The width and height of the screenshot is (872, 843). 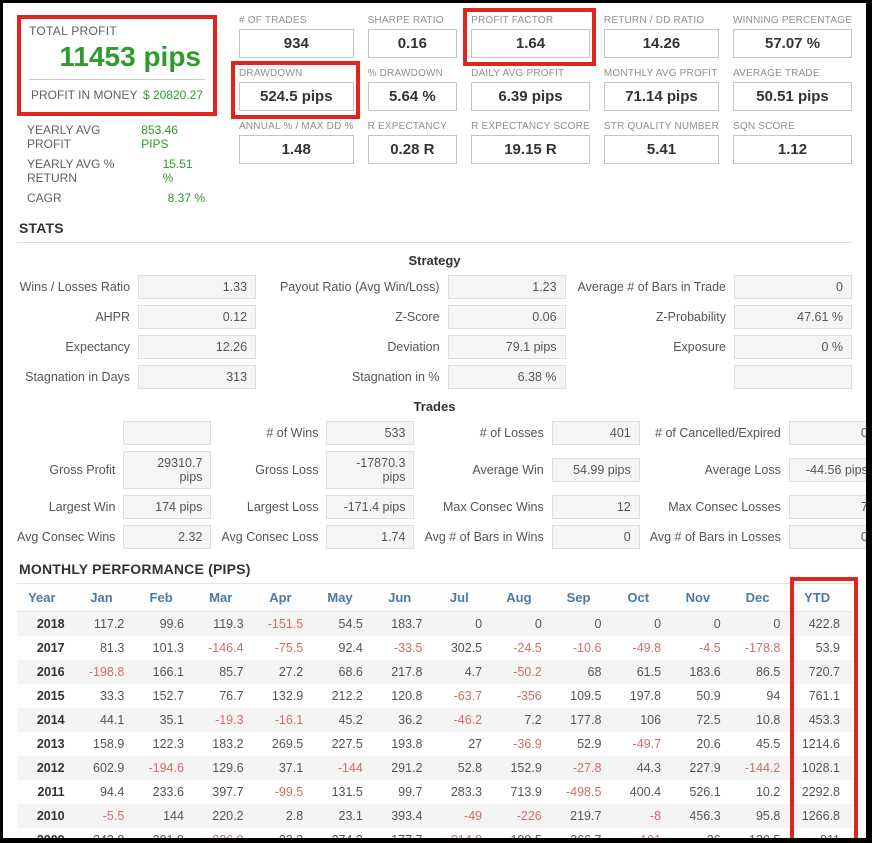 What do you see at coordinates (370, 537) in the screenshot?
I see `stat-value-avg-consec-loss: 1.74` at bounding box center [370, 537].